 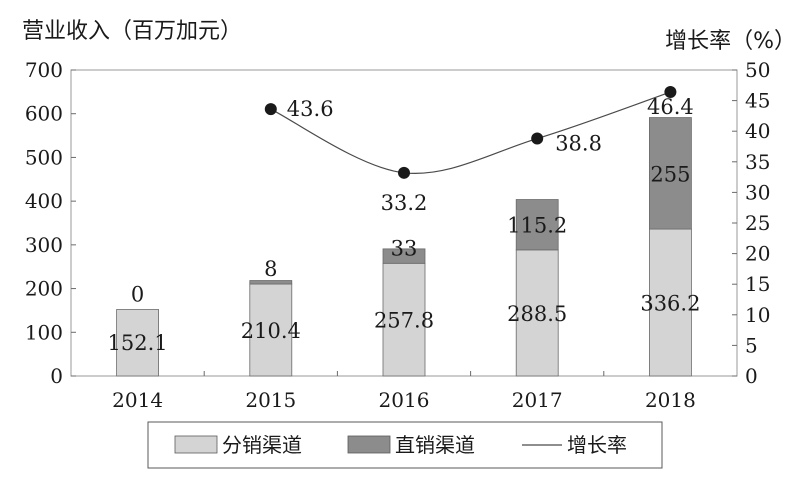 I want to click on right-tick-label: 45, so click(x=757, y=101).